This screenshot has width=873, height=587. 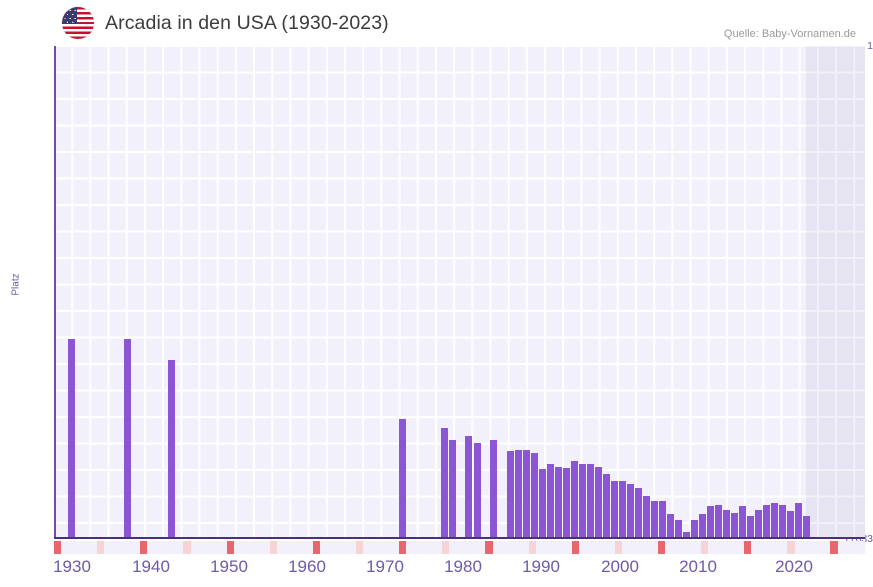 I want to click on x-axis-tick-label: 1930, so click(x=72, y=566).